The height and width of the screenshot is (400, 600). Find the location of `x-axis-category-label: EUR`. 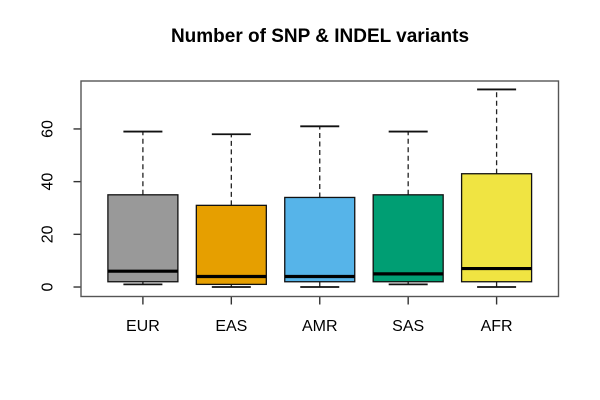

x-axis-category-label: EUR is located at coordinates (143, 326).